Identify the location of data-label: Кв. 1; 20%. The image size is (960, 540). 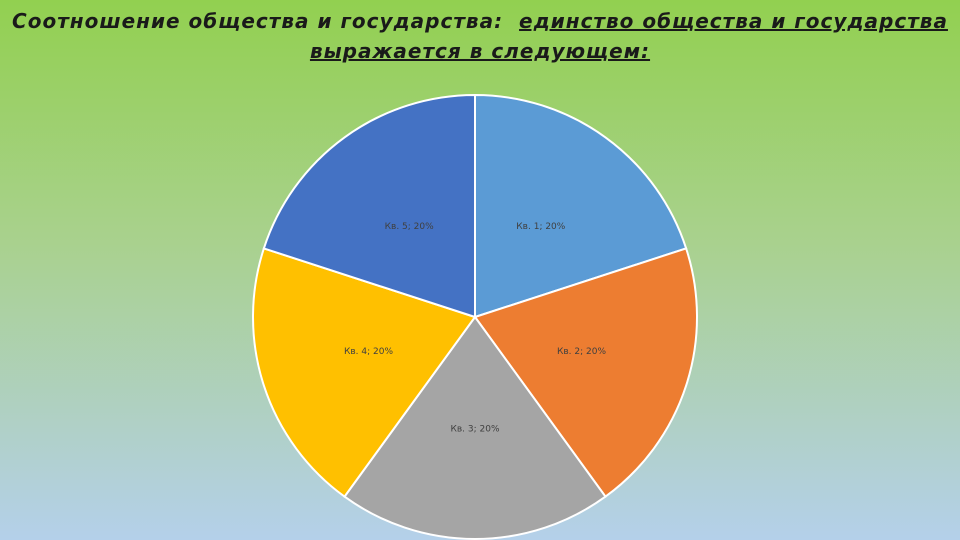
(540, 227).